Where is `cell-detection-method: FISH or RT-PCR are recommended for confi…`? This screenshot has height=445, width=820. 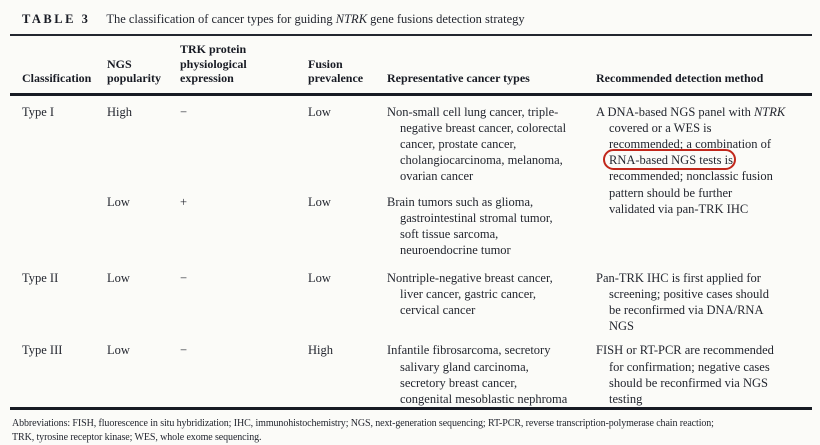 cell-detection-method: FISH or RT-PCR are recommended for confi… is located at coordinates (704, 371).